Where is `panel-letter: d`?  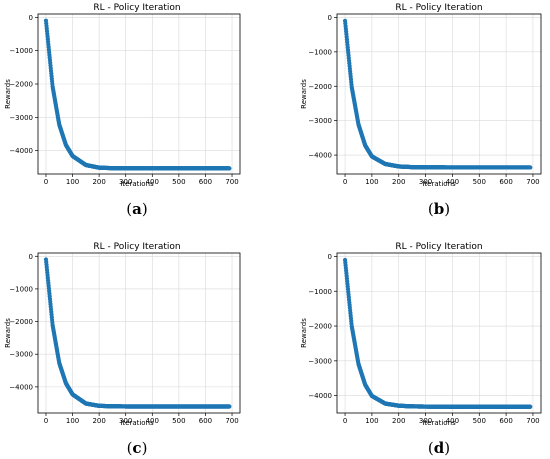 panel-letter: d is located at coordinates (439, 448).